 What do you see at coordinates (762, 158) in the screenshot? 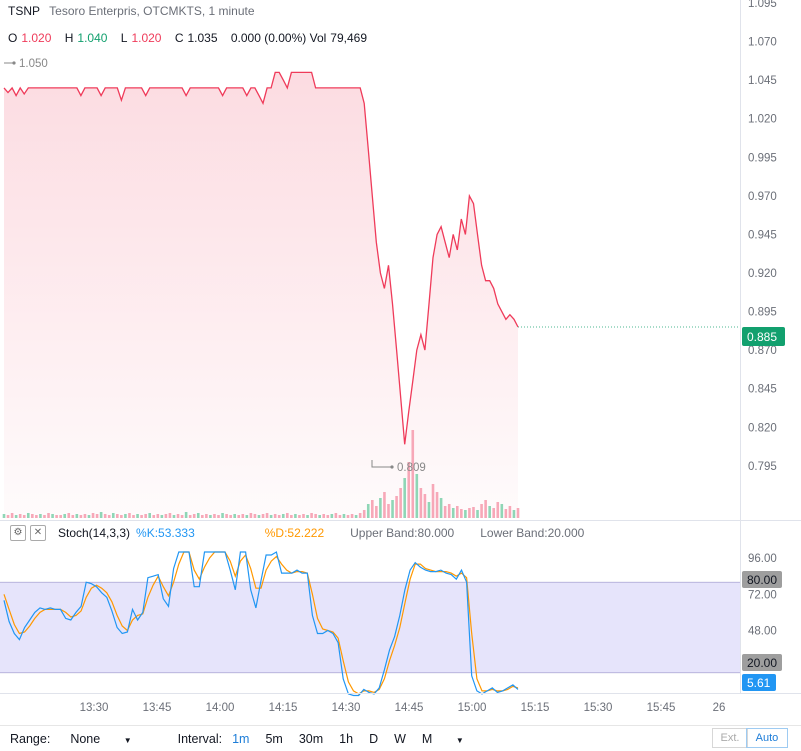
I see `price-tick-label: 0.995` at bounding box center [762, 158].